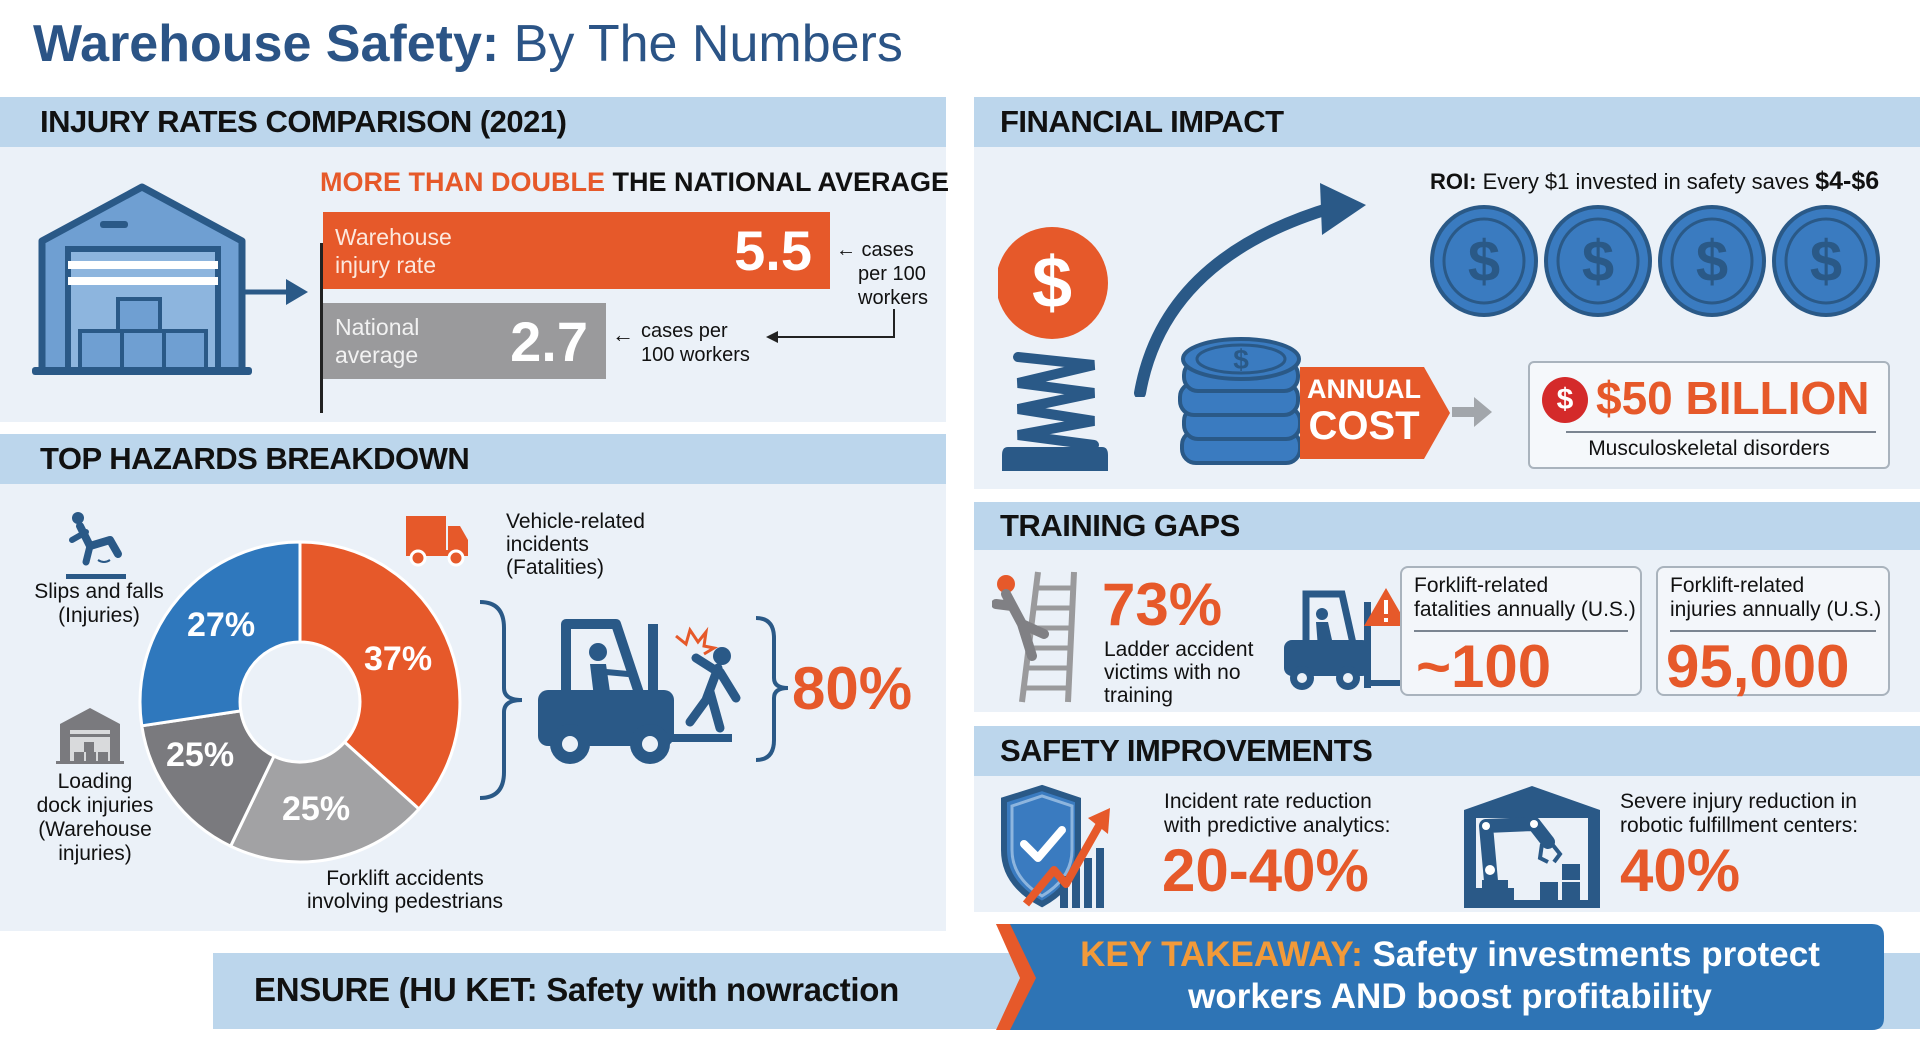  I want to click on slice-slips, so click(220, 634).